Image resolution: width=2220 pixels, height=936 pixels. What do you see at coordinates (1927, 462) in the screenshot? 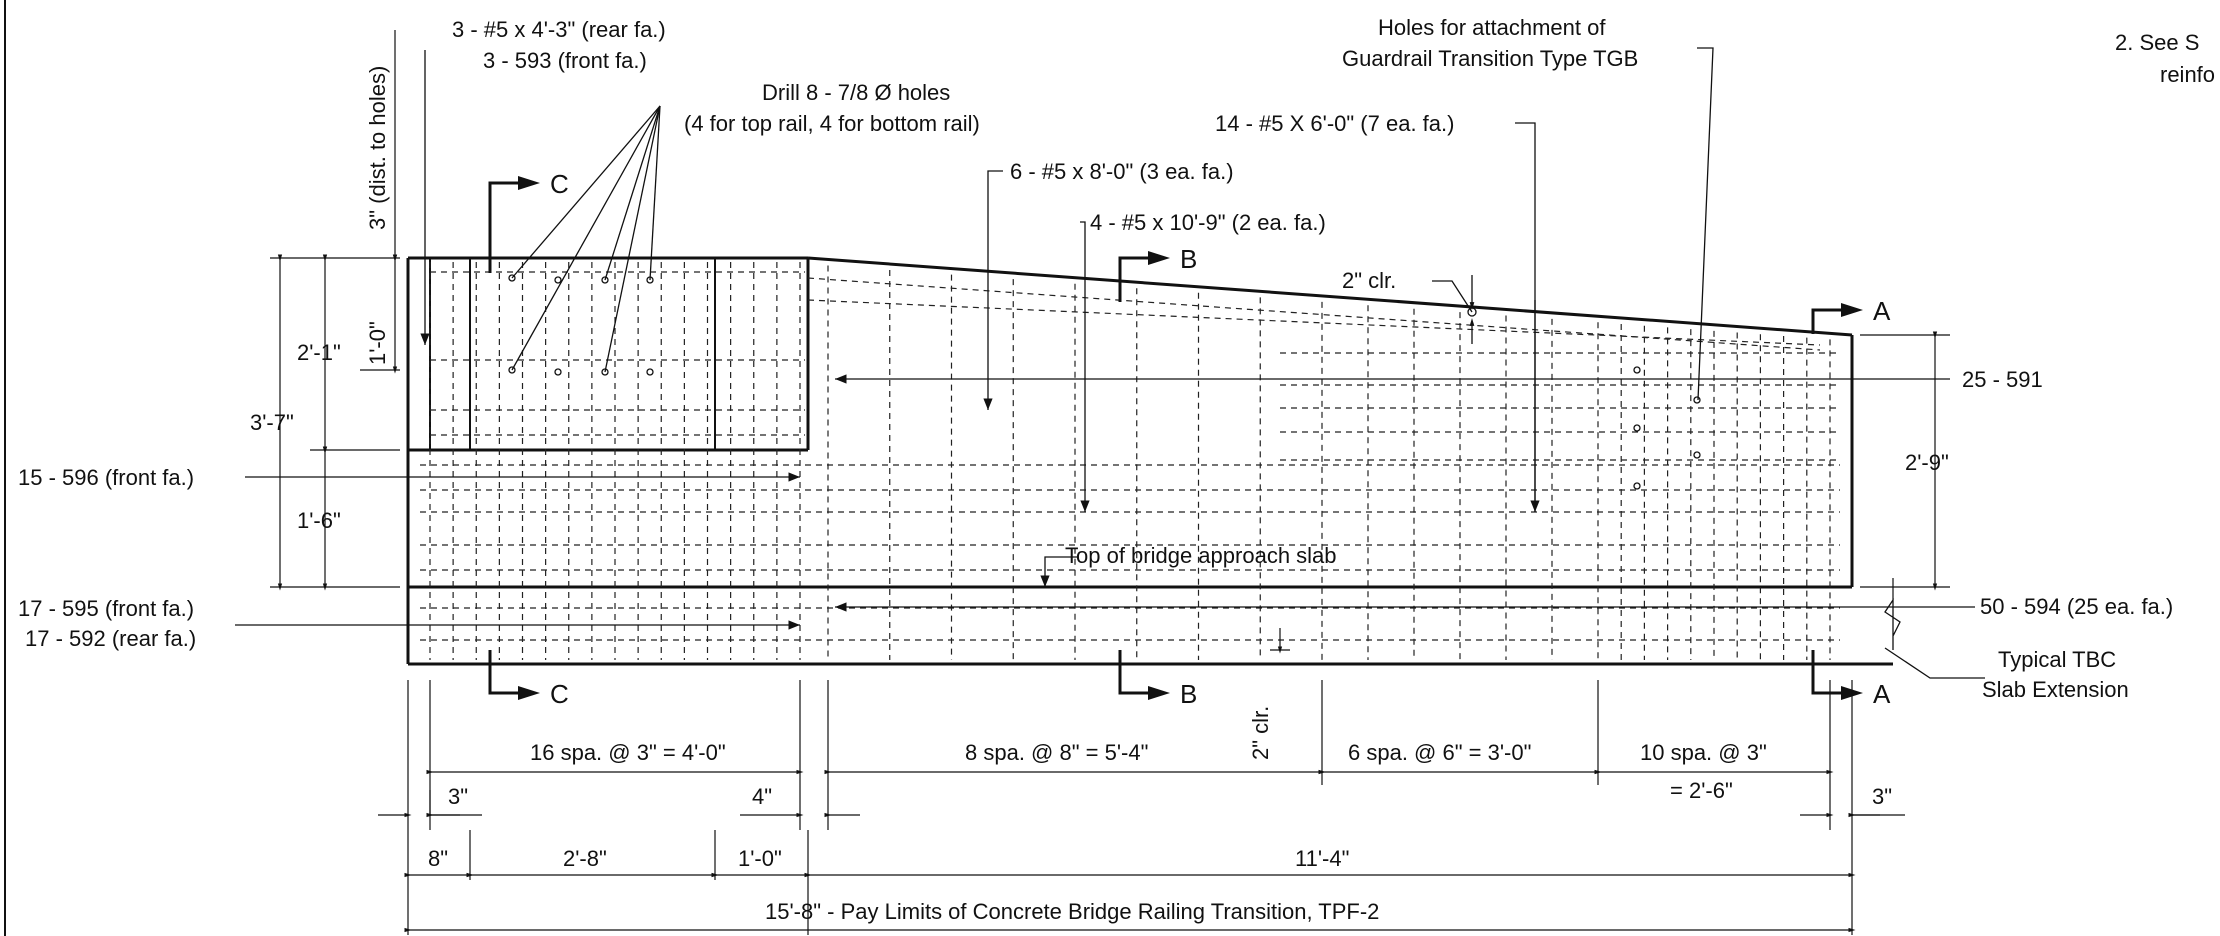
I see `dim-2-9: 2'-9"` at bounding box center [1927, 462].